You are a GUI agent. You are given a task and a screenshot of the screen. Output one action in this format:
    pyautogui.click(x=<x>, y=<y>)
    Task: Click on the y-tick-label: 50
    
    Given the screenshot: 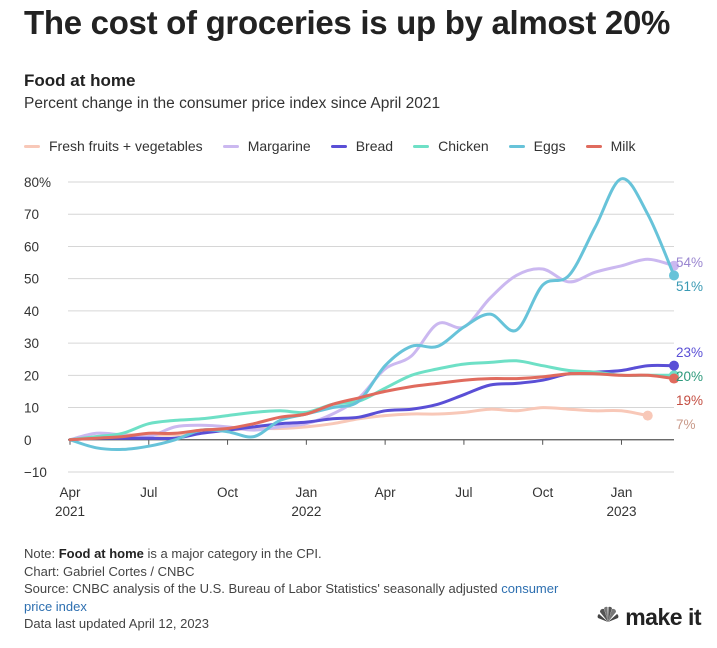 What is the action you would take?
    pyautogui.click(x=31, y=279)
    